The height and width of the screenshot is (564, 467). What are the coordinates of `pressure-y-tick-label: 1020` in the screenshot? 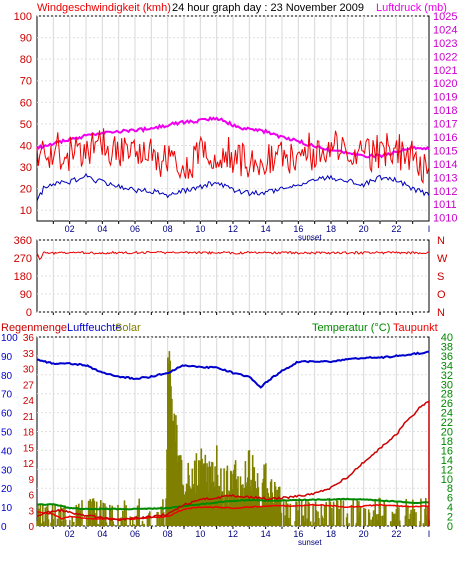 It's located at (445, 84).